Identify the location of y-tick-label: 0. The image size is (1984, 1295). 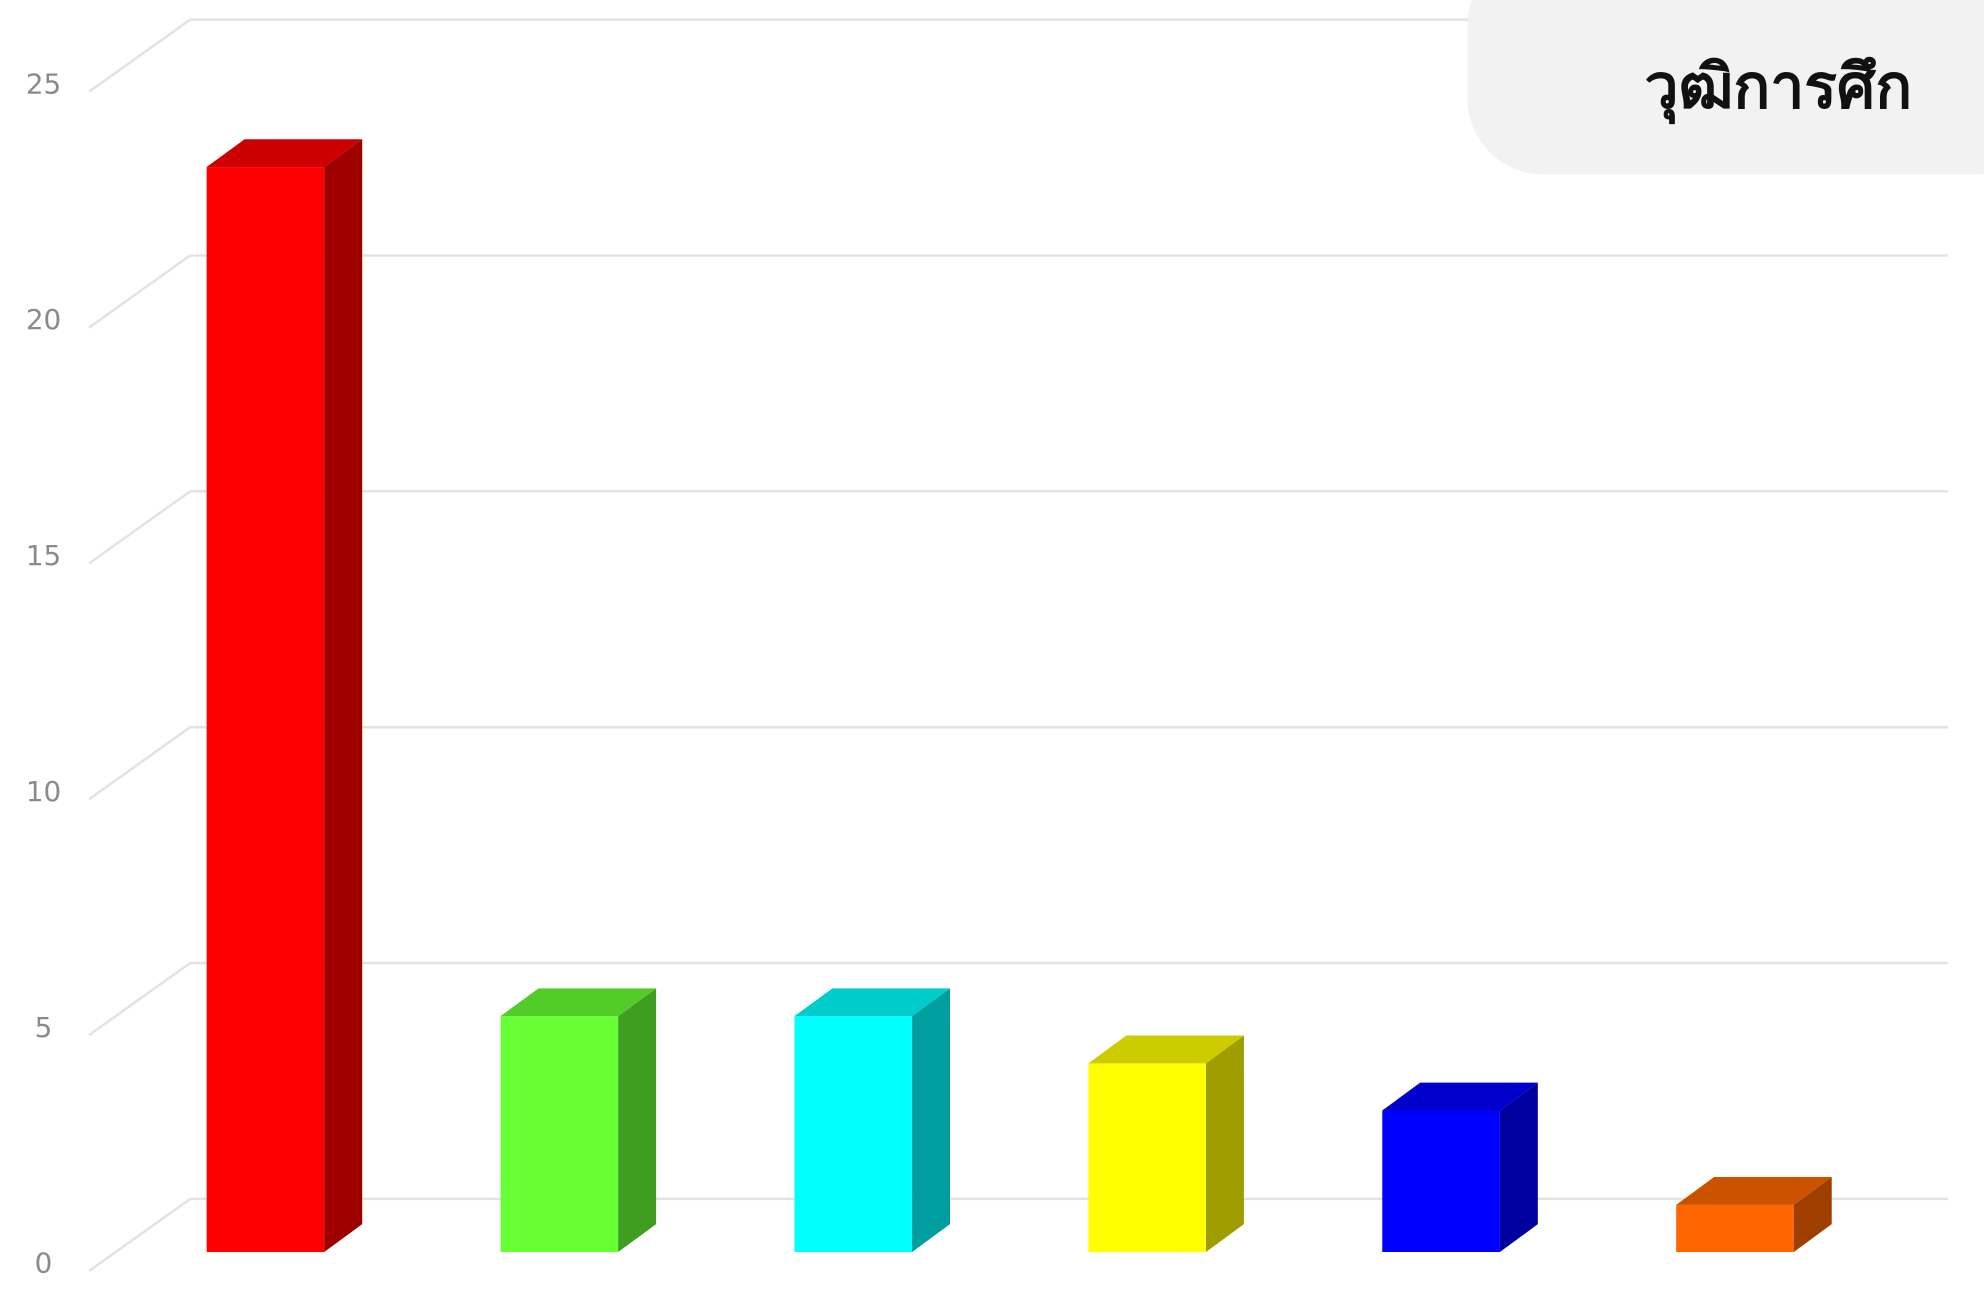
(44, 1263).